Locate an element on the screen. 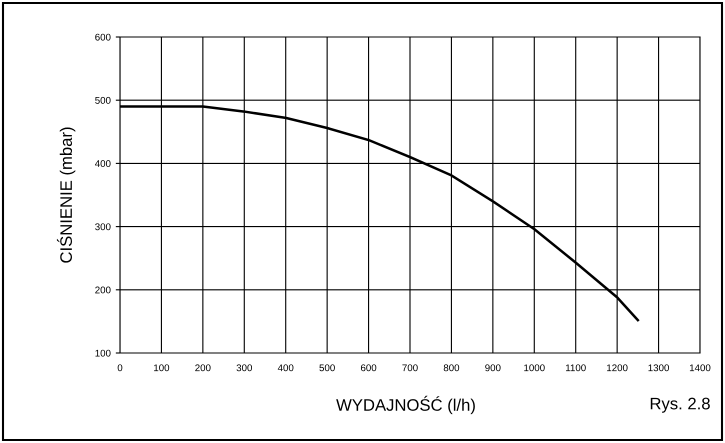 Image resolution: width=725 pixels, height=443 pixels. x-tick-label: 200 is located at coordinates (203, 368).